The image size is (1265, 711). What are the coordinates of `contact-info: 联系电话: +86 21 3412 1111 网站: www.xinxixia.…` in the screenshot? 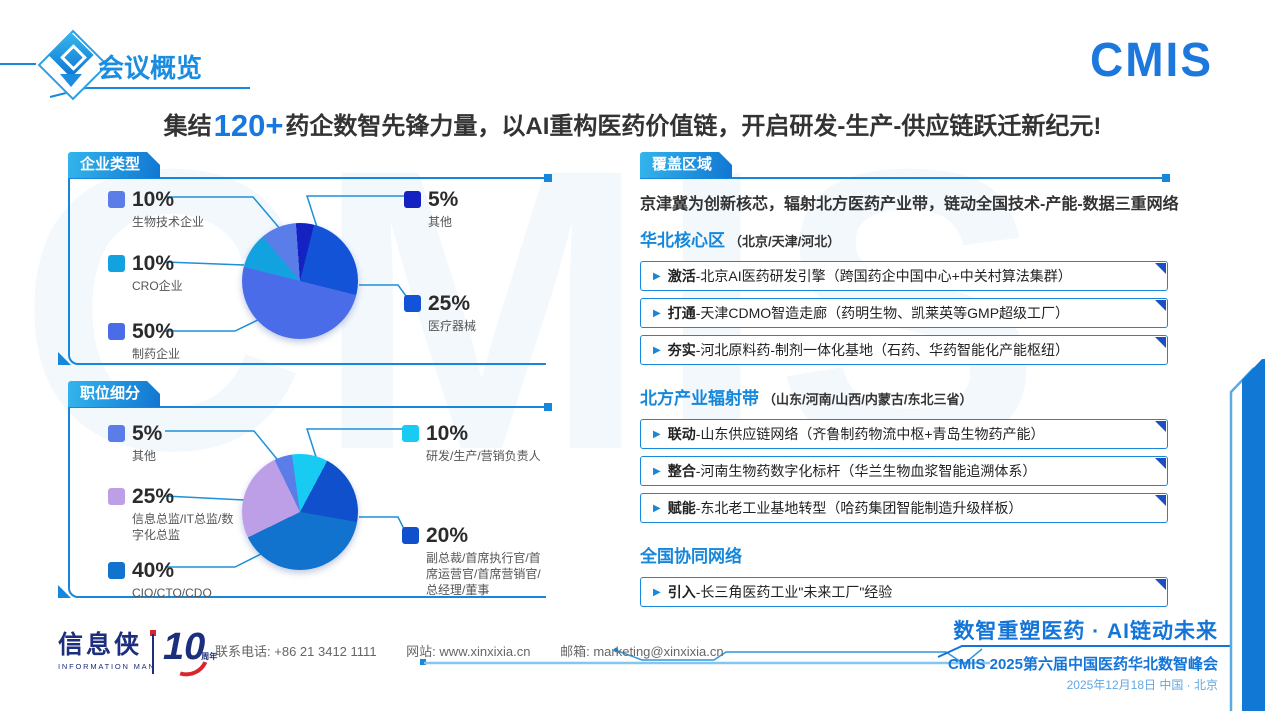 It's located at (482, 650).